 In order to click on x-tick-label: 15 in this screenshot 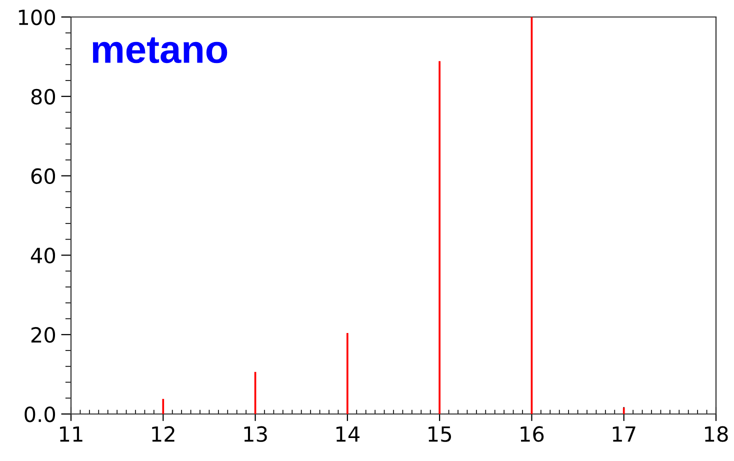, I will do `click(440, 434)`.